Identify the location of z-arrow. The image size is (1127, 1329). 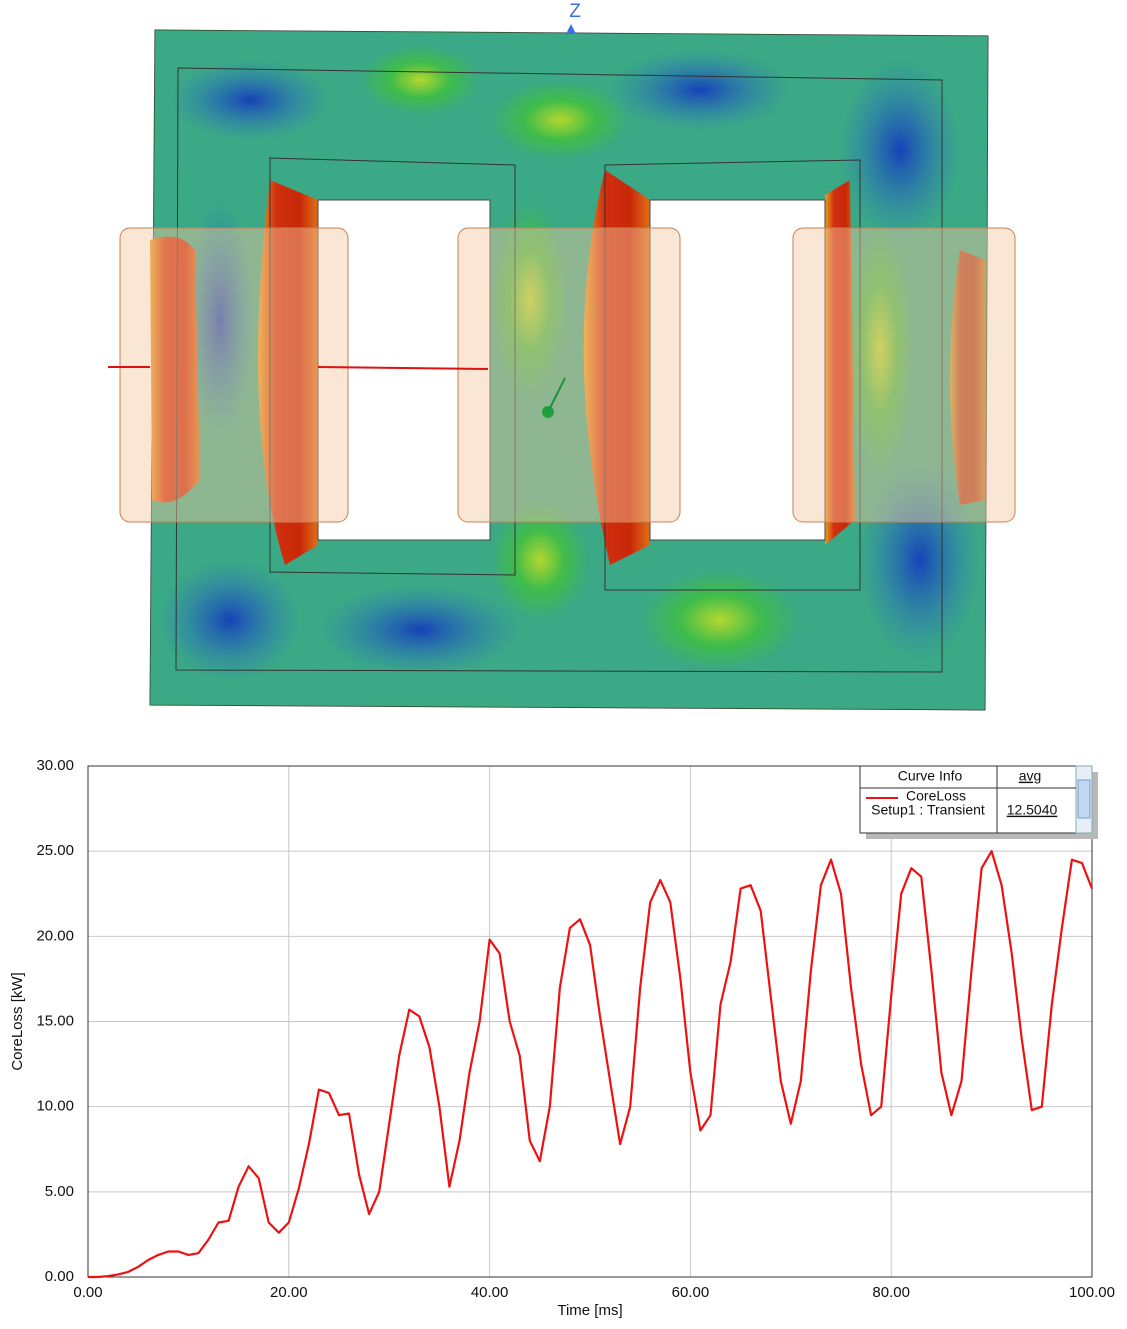
(571, 29).